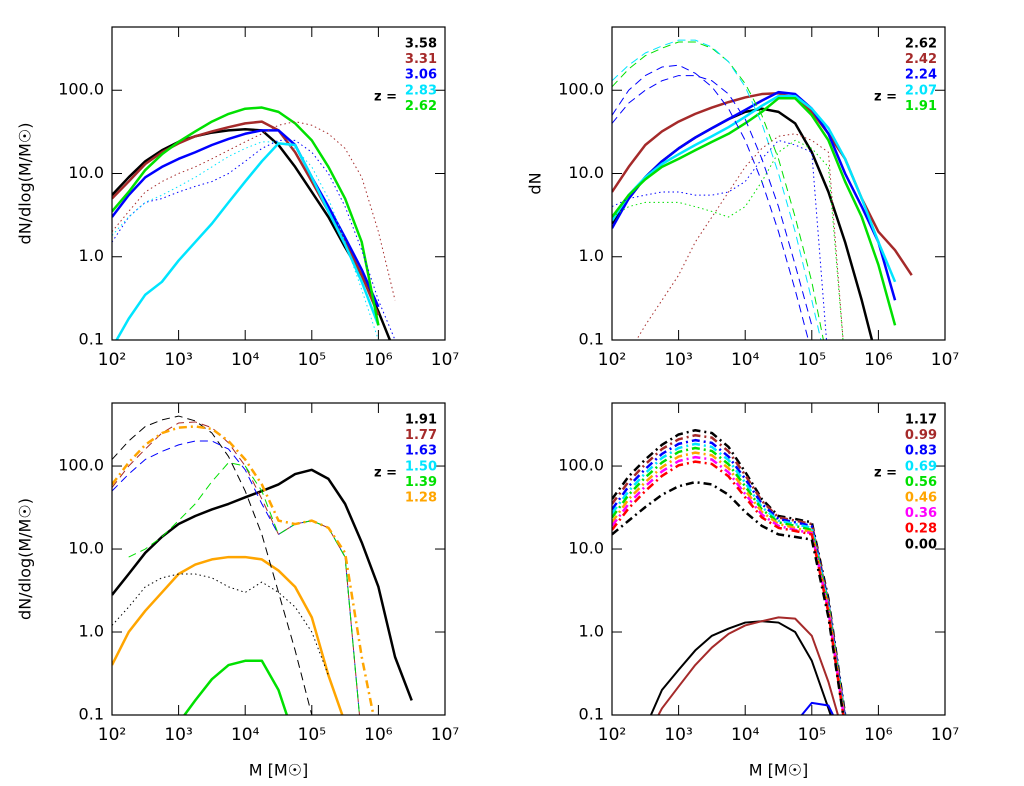  I want to click on legend-entry: 2.07, so click(921, 90).